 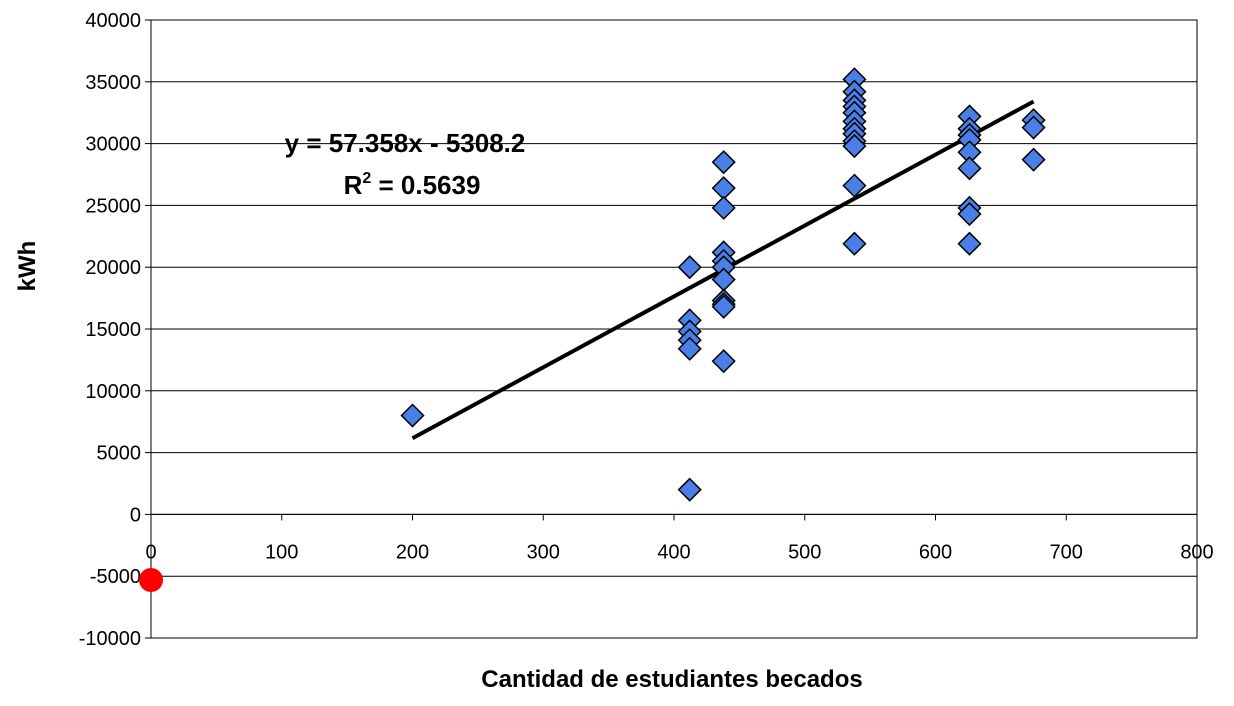 I want to click on x-tick-label: 0, so click(x=150, y=552).